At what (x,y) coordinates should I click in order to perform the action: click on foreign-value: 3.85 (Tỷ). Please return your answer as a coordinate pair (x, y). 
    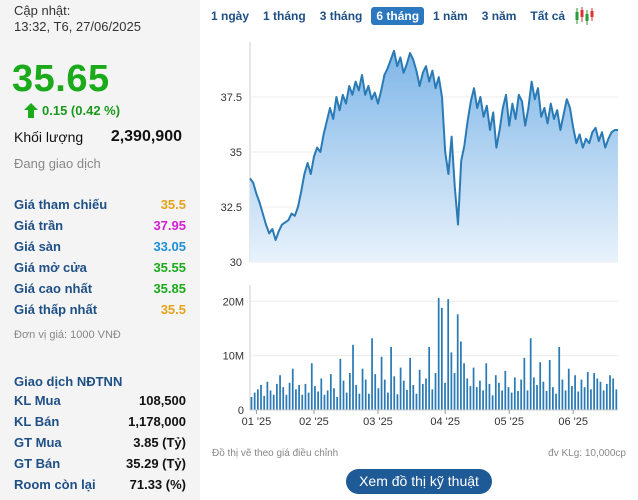
    Looking at the image, I should click on (159, 442).